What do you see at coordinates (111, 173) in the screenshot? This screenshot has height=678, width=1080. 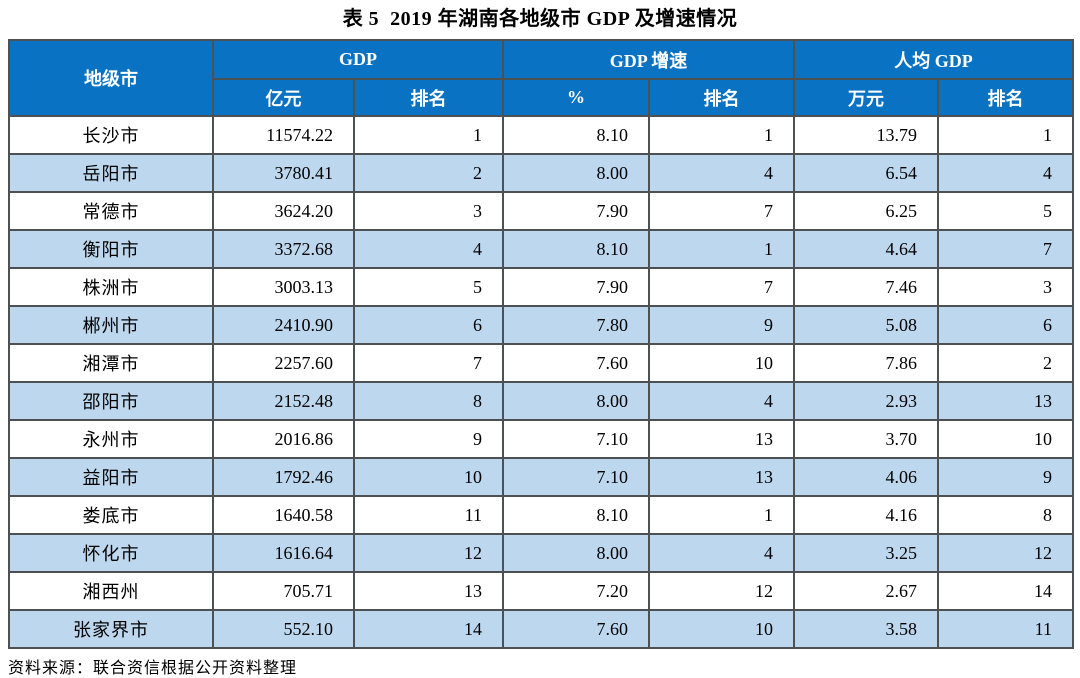 I see `cell-city: 岳阳市` at bounding box center [111, 173].